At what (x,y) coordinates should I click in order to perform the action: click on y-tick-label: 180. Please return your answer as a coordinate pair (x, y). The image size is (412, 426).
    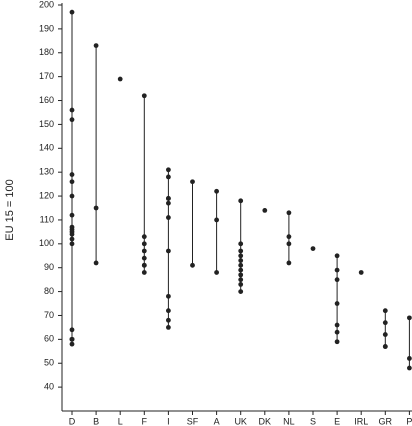
    Looking at the image, I should click on (46, 52).